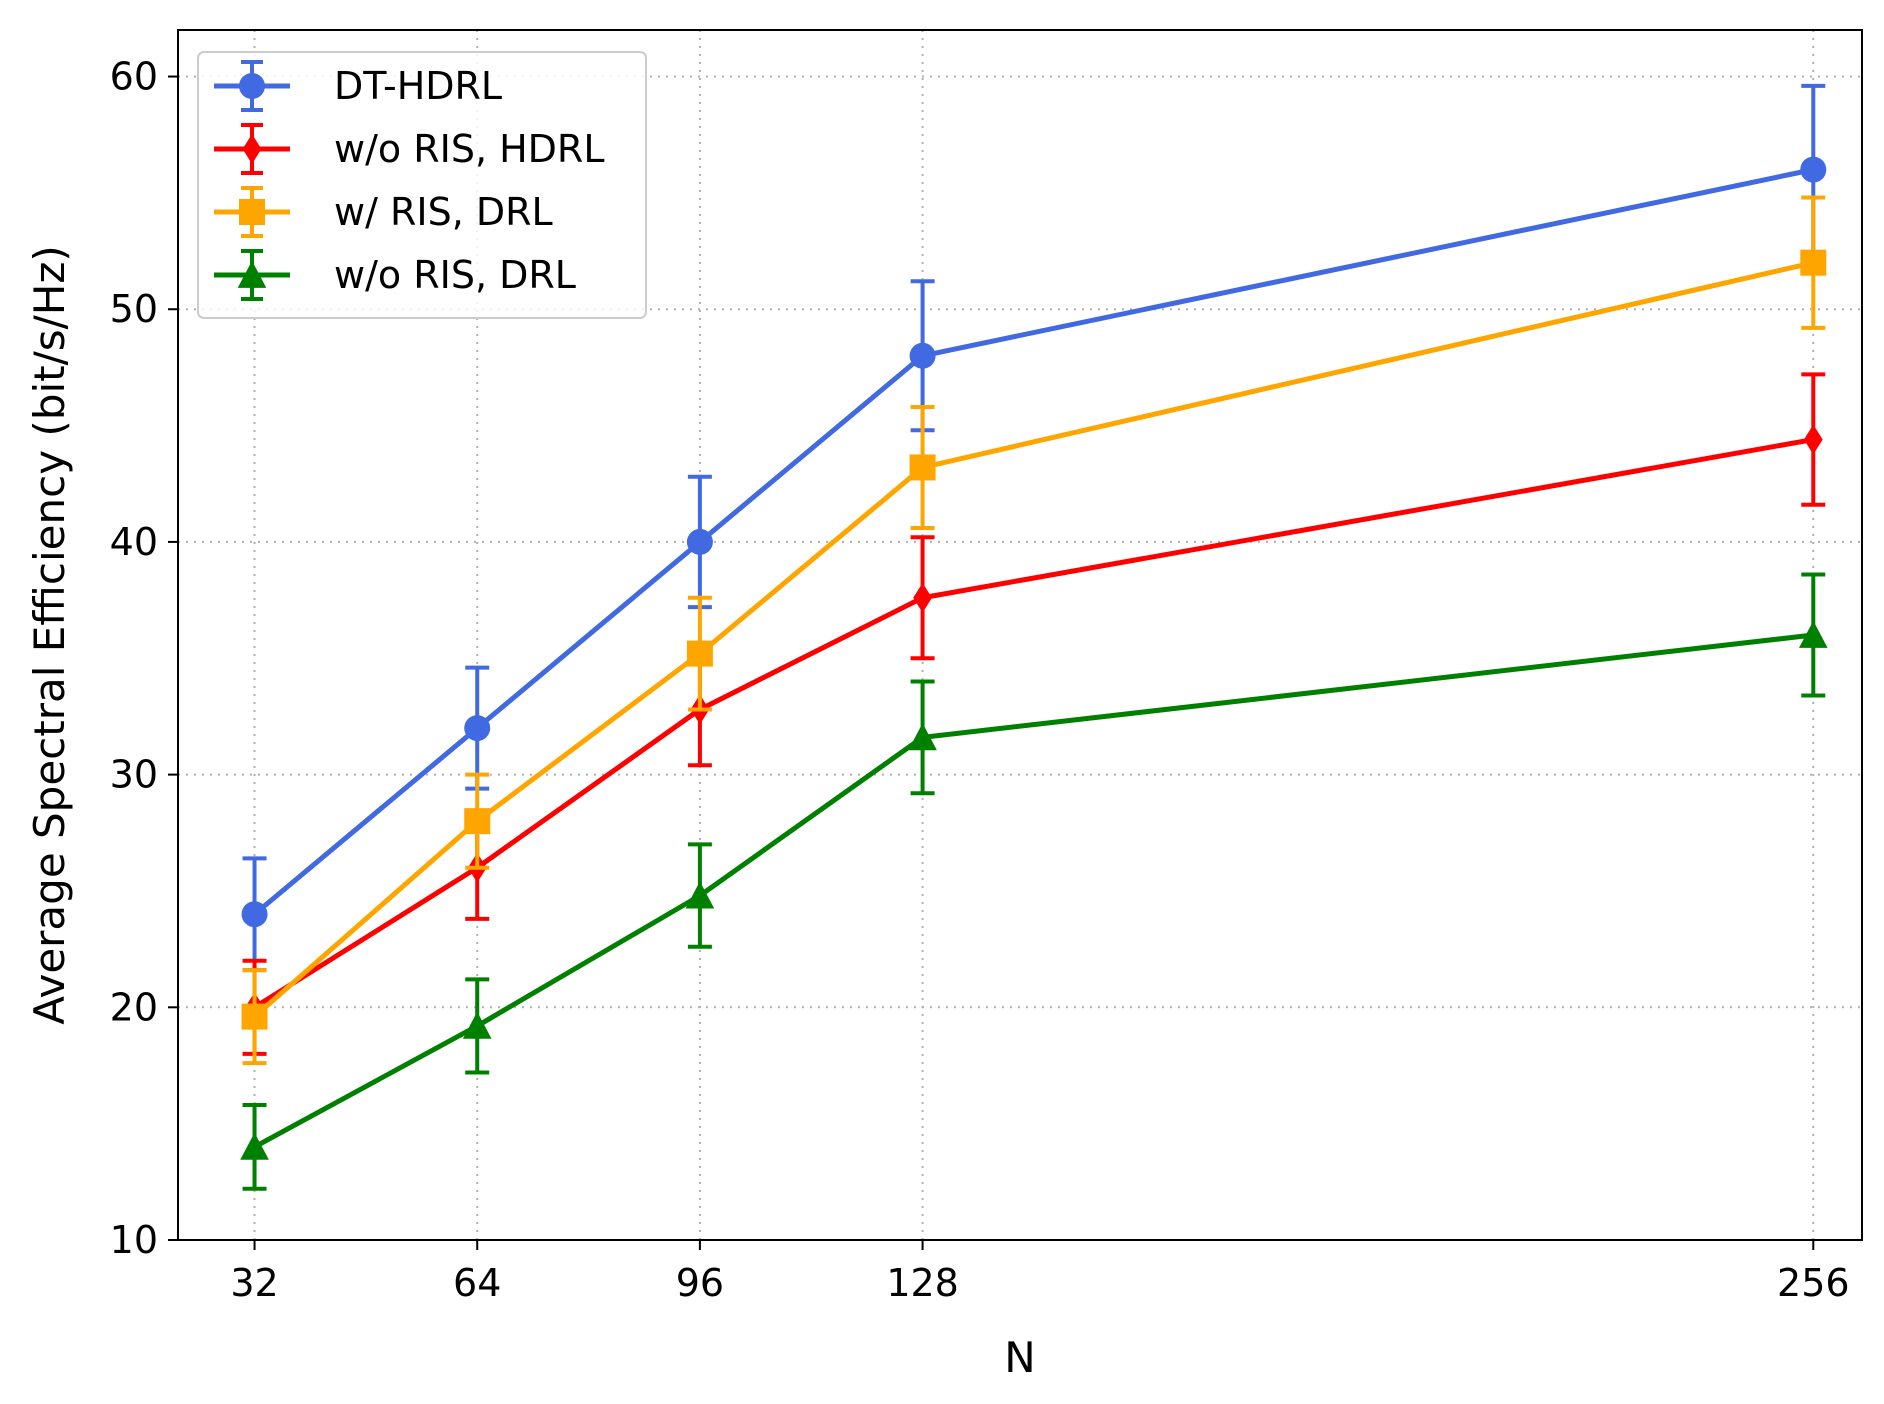 This screenshot has height=1404, width=1884. I want to click on x-tick-label: 32, so click(254, 1283).